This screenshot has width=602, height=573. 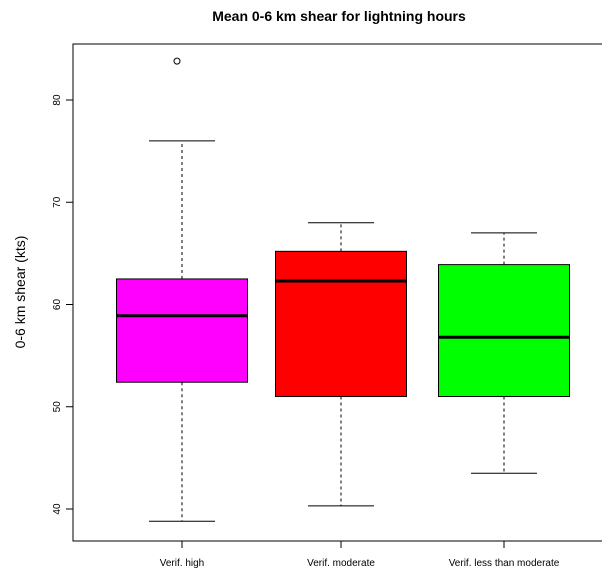 I want to click on y-axis: 40 50 60 70 80, so click(x=63, y=304).